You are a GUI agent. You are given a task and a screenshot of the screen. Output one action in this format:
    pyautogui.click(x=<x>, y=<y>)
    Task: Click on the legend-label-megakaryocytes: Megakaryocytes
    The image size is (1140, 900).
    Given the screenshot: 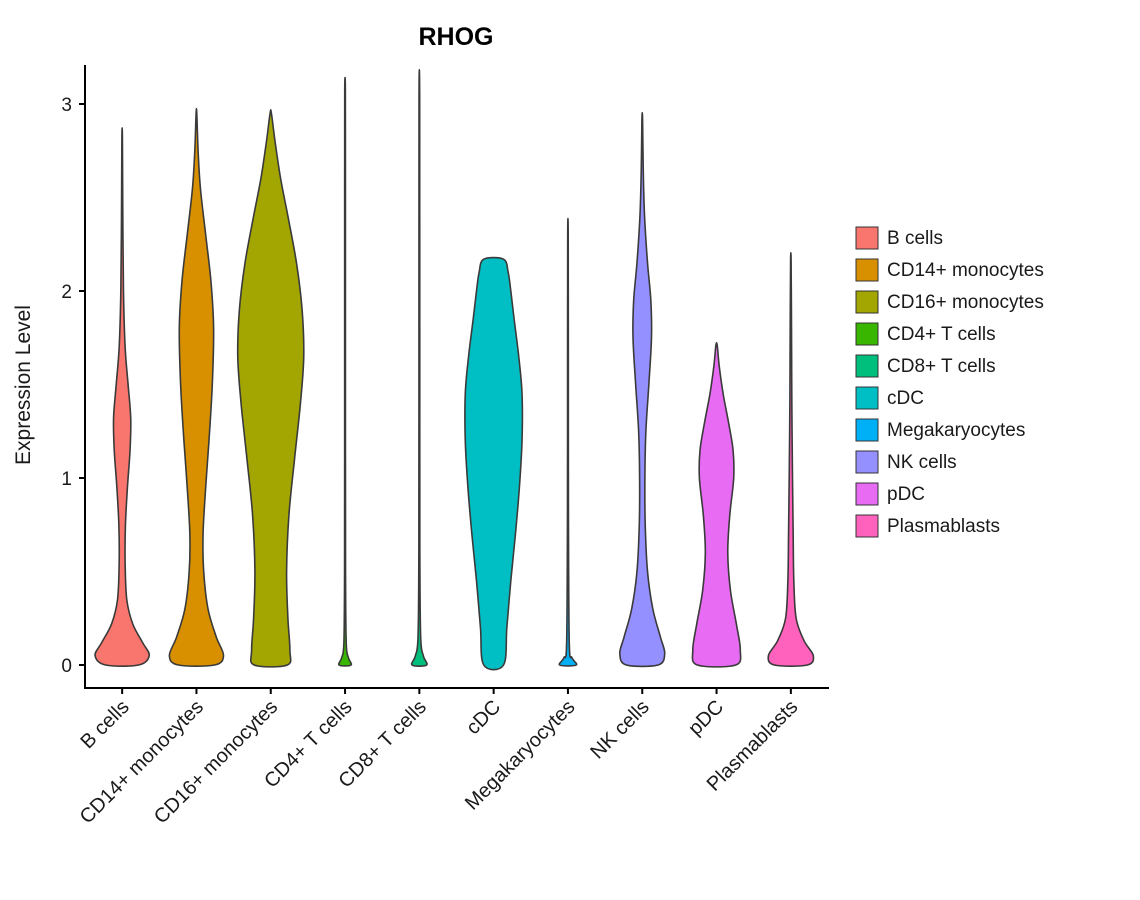 What is the action you would take?
    pyautogui.click(x=956, y=430)
    